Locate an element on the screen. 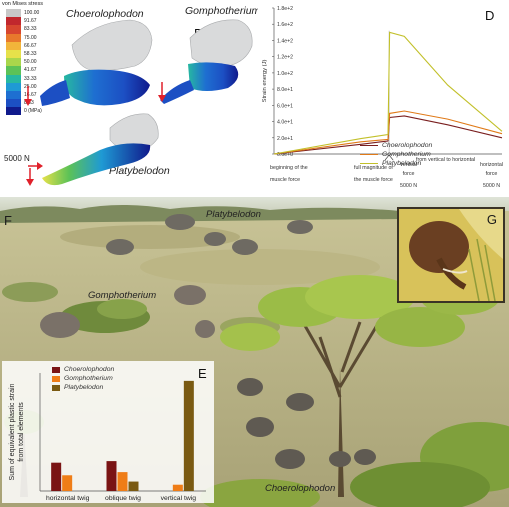 The height and width of the screenshot is (507, 509). bar-category-label: horizontal twig is located at coordinates (68, 498).